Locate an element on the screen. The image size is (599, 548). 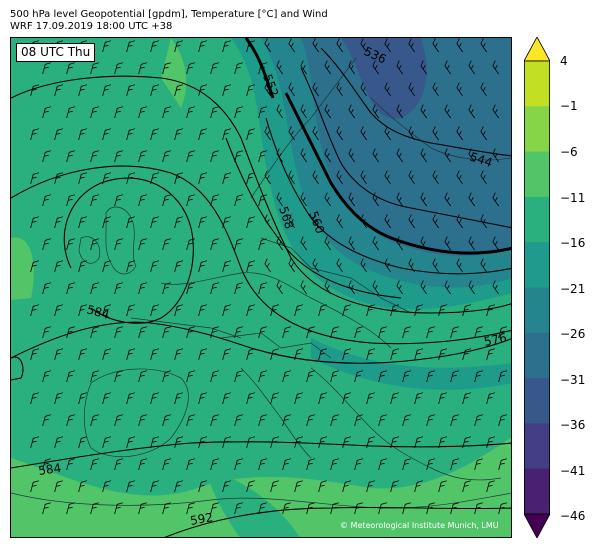
colorbar-extend-max is located at coordinates (537, 49).